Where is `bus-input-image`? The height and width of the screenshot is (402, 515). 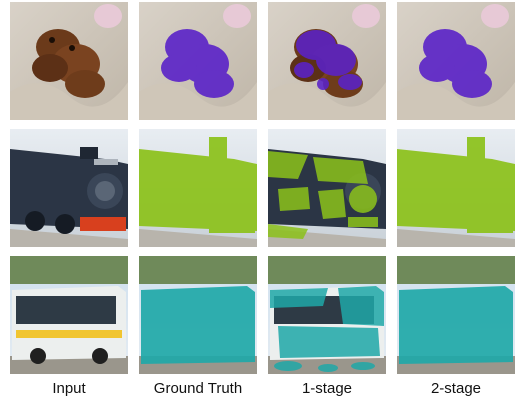
bus-input-image is located at coordinates (69, 315).